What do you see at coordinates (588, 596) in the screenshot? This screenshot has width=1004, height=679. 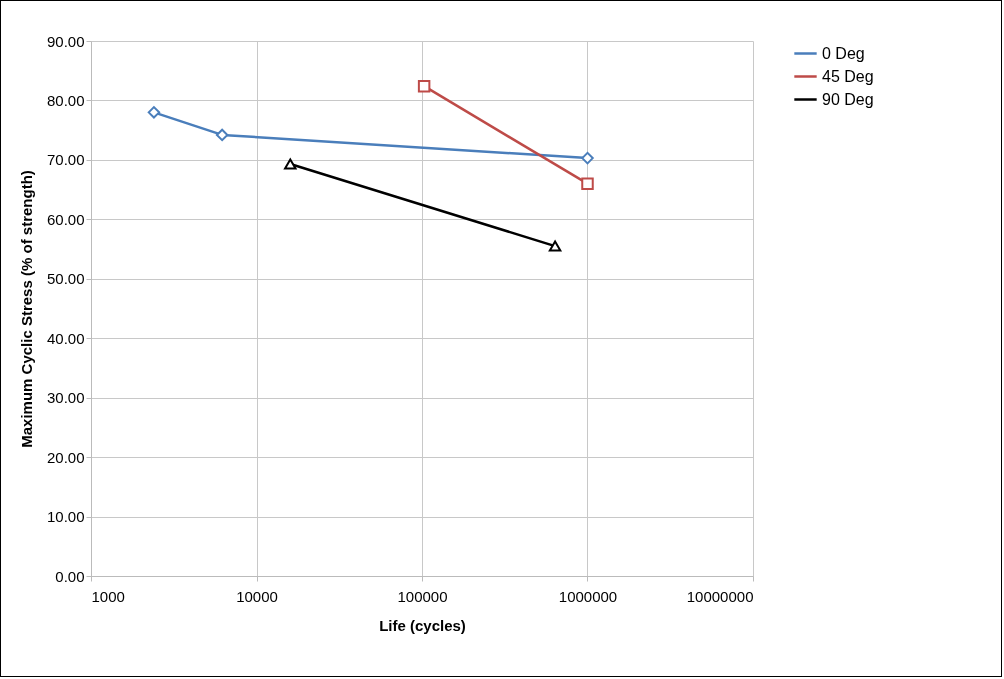 I see `x-tick-label: 1000000` at bounding box center [588, 596].